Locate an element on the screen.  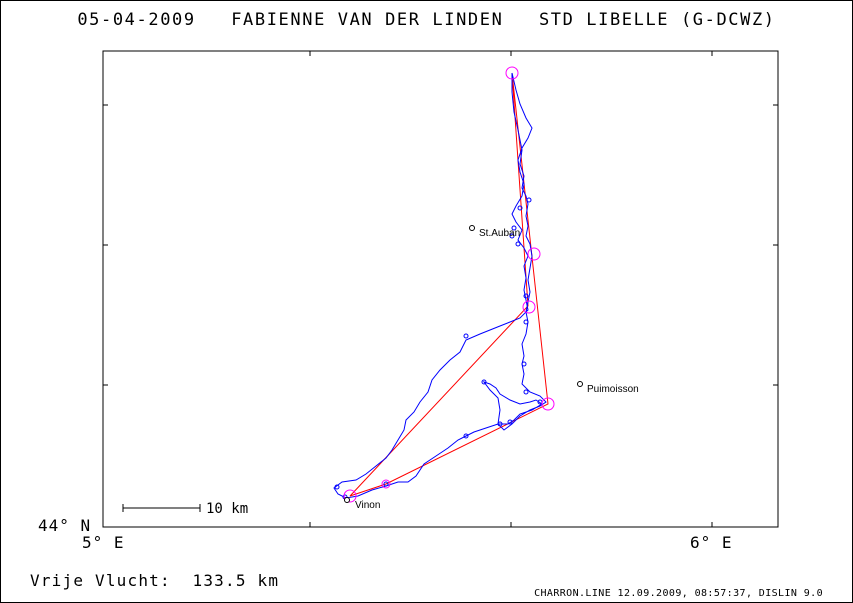
place-label-vinon: Vinon is located at coordinates (367, 505).